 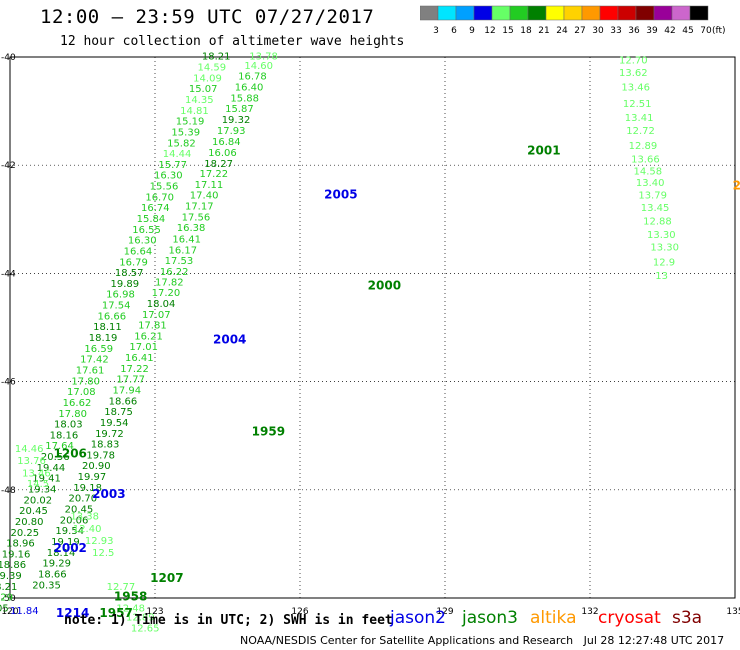 What do you see at coordinates (489, 31) in the screenshot?
I see `legend-label: 12` at bounding box center [489, 31].